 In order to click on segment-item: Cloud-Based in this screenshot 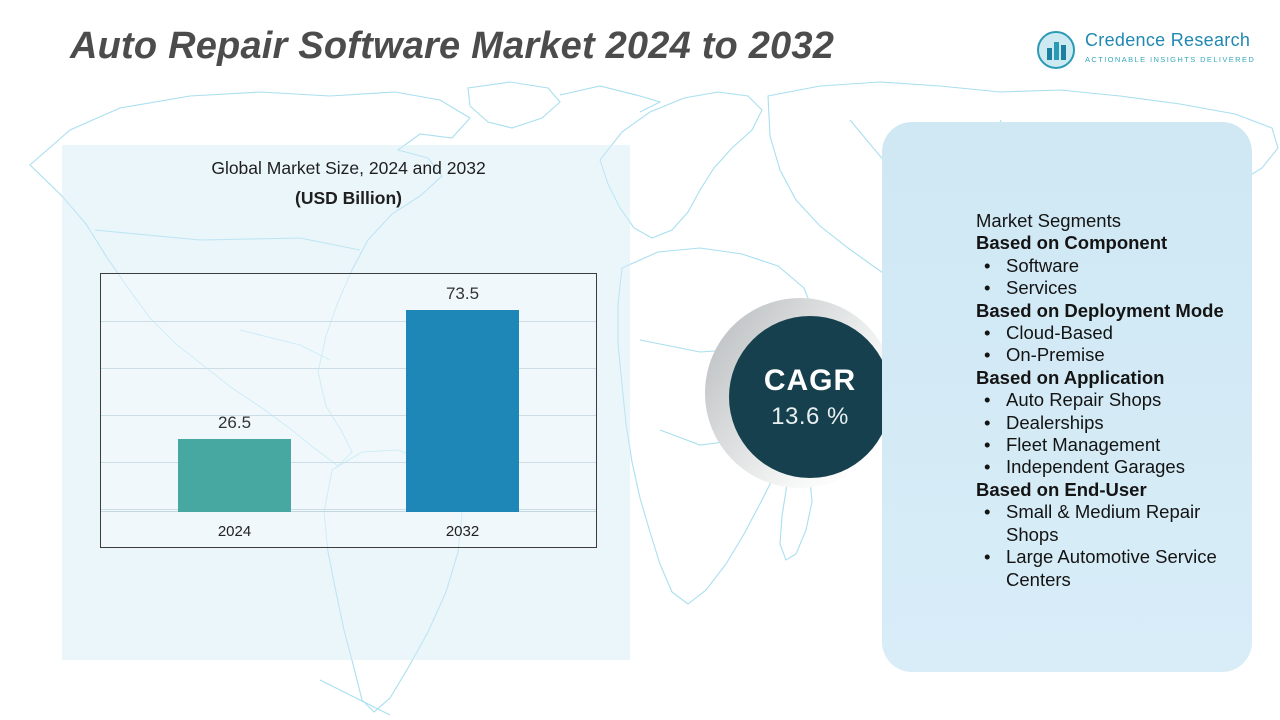, I will do `click(1102, 333)`.